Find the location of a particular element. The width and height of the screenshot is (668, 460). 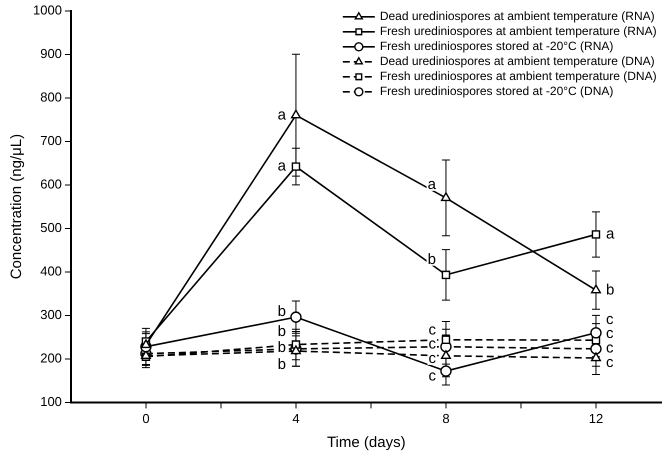

y-tick-label: 800 is located at coordinates (51, 96).